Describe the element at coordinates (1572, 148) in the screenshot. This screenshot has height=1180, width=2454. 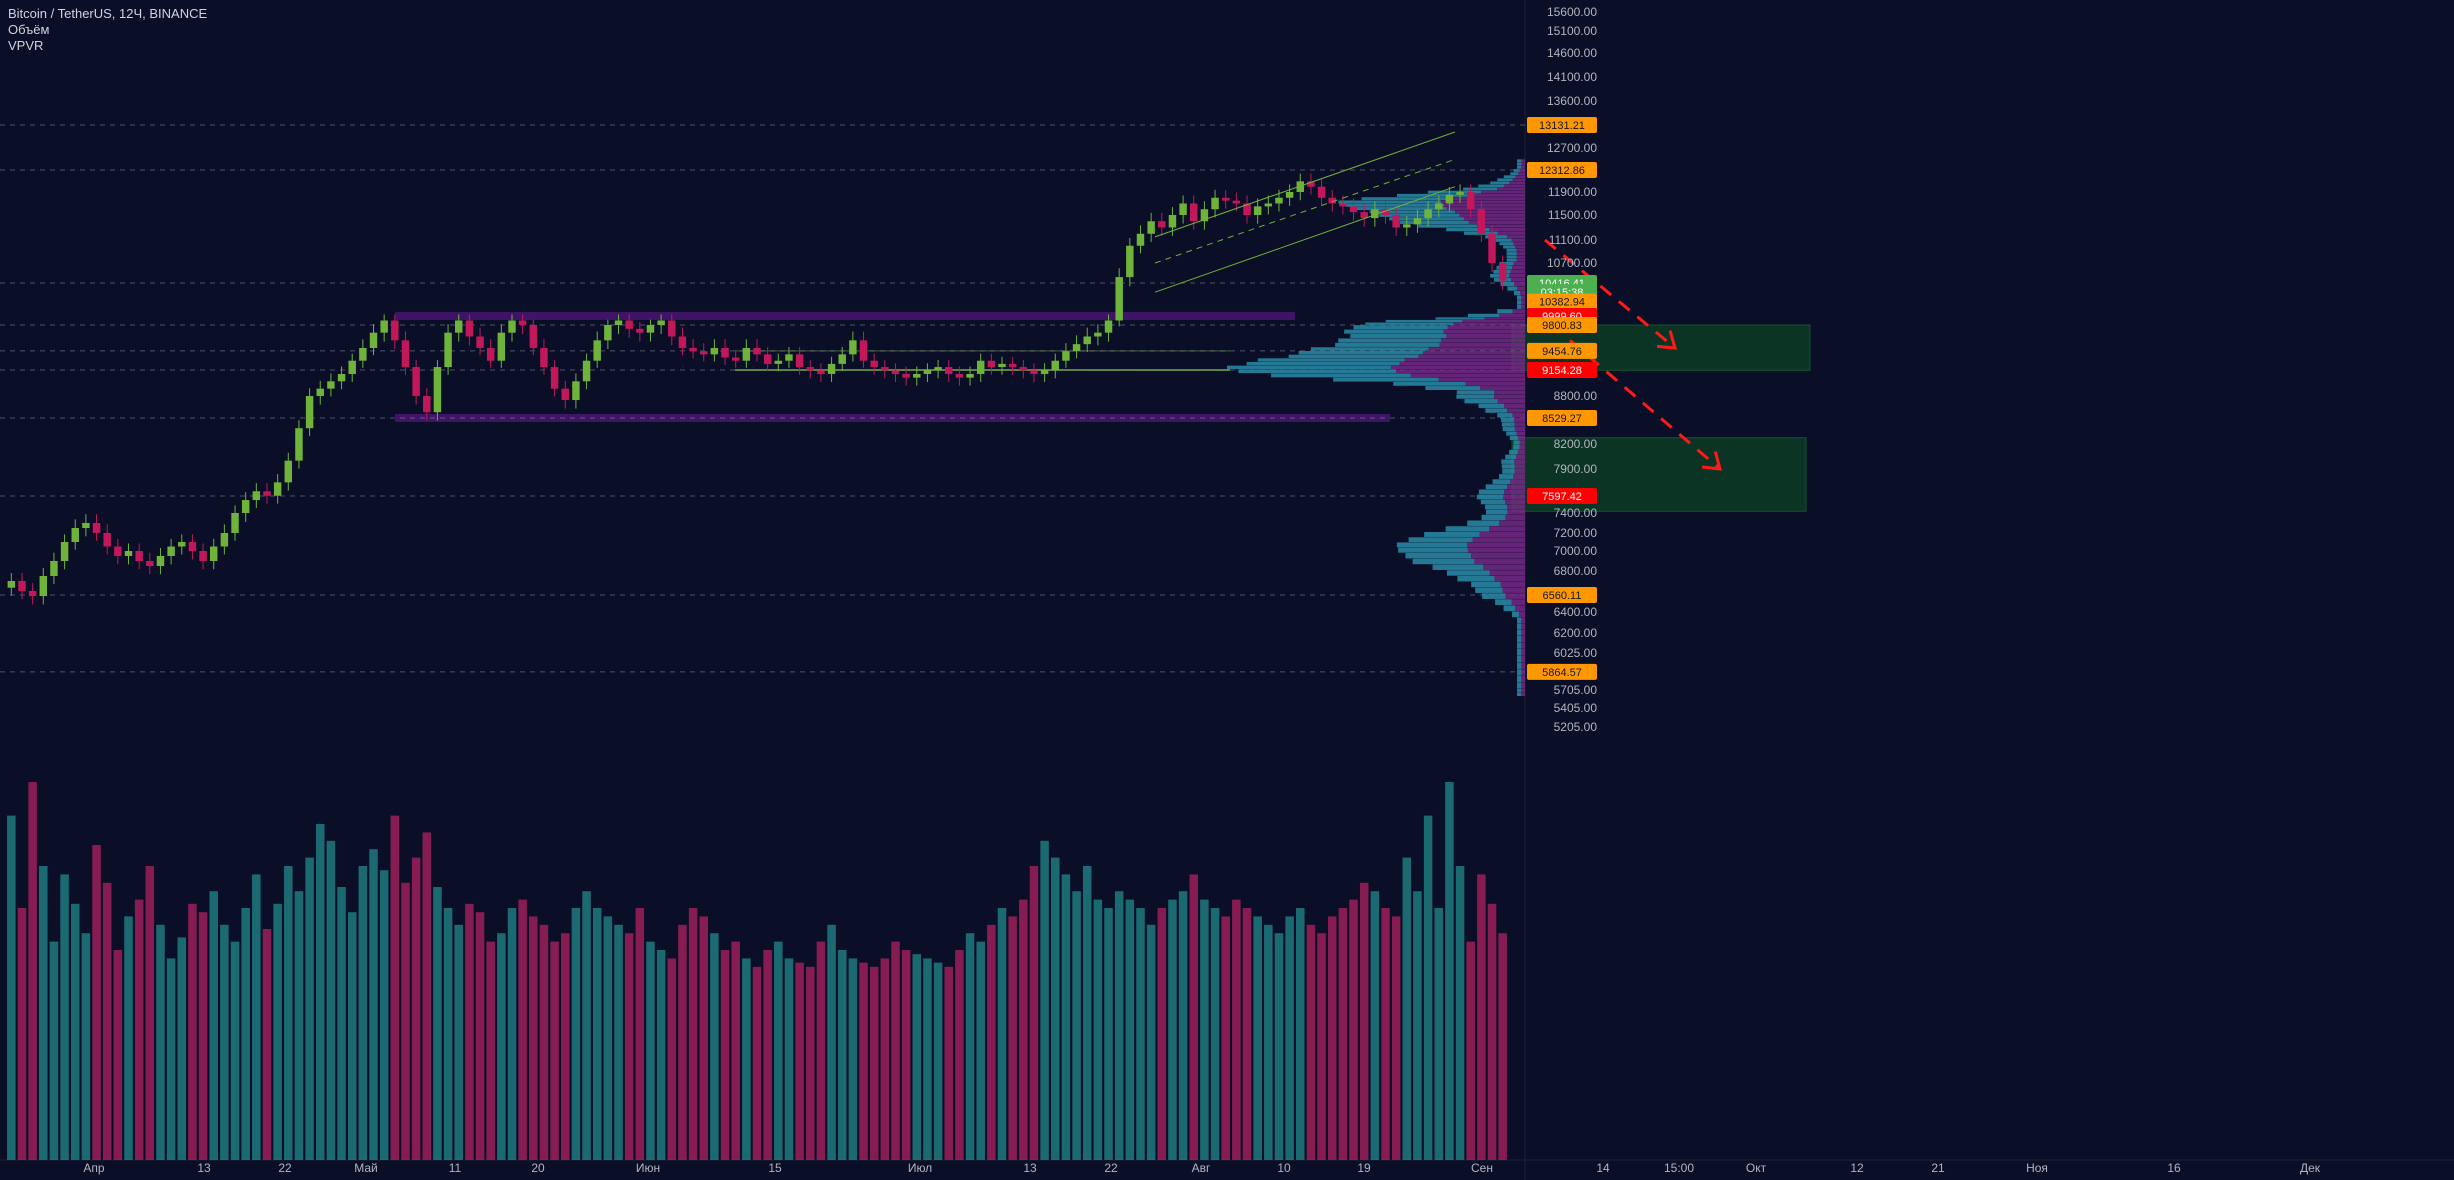
I see `price-tick-label: 12700.00` at that location.